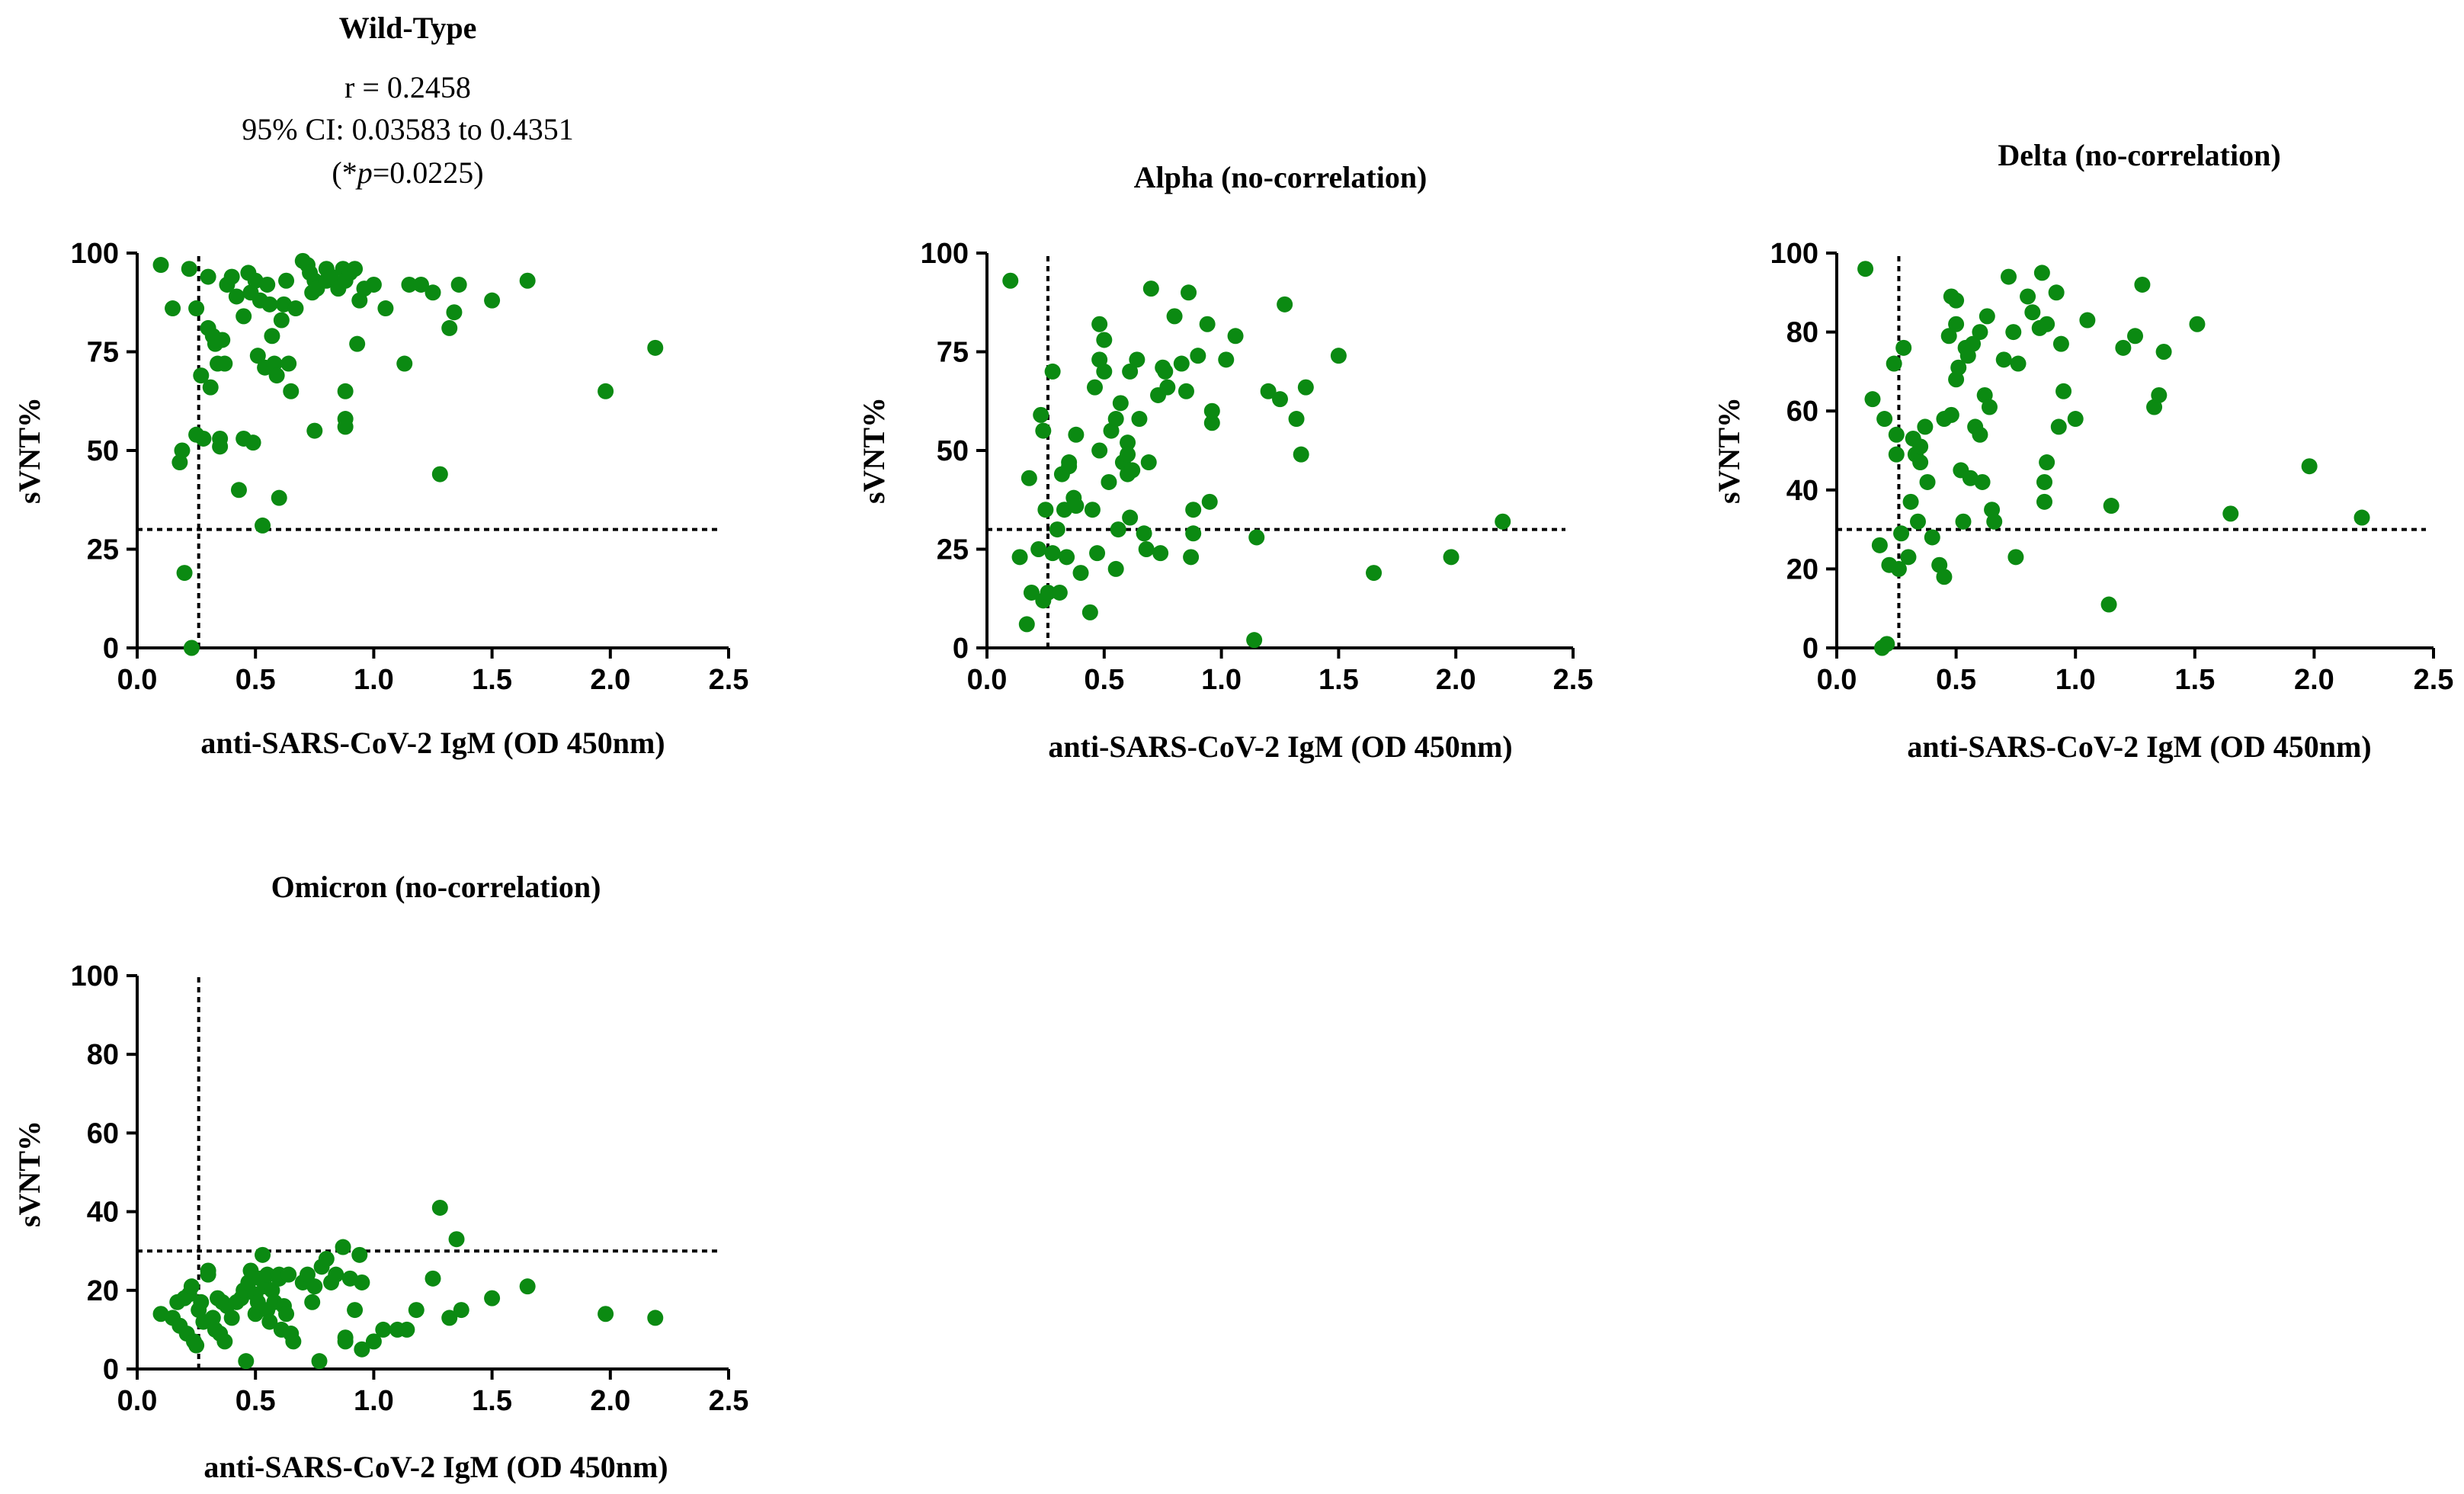 This screenshot has height=1494, width=2464. What do you see at coordinates (364, 173) in the screenshot?
I see `stat-p-symbol: p` at bounding box center [364, 173].